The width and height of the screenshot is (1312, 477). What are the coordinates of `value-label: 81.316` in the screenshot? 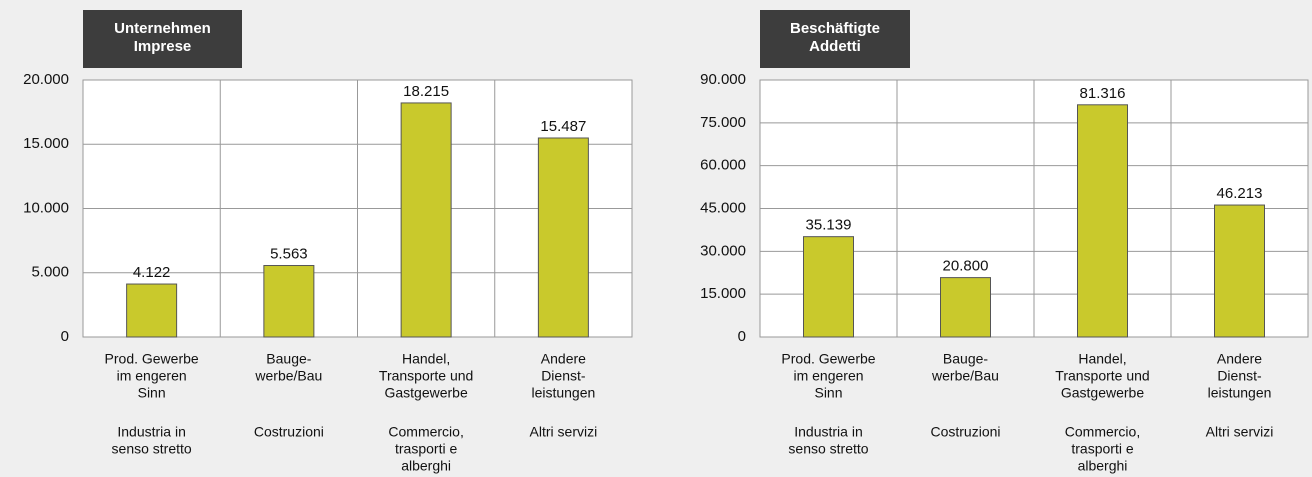 It's located at (1103, 93).